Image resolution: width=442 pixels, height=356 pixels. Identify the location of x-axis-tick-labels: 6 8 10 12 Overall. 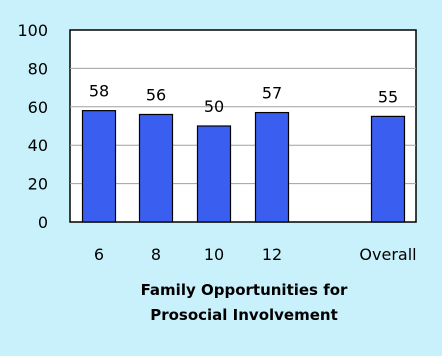
(255, 254).